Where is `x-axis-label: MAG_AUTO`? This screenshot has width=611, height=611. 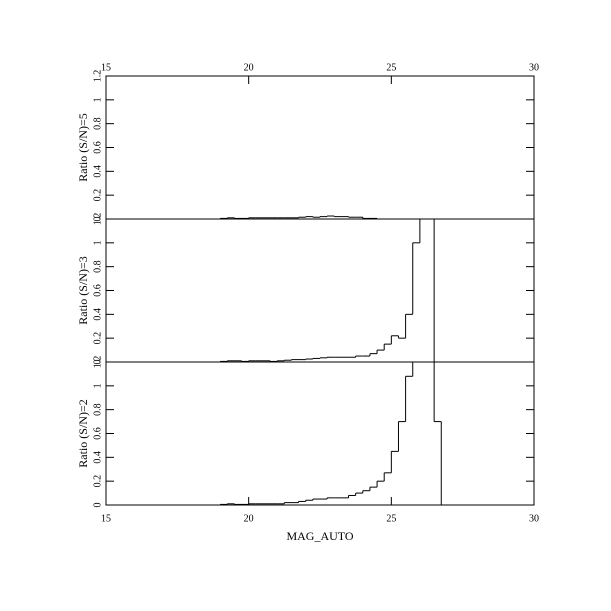
x-axis-label: MAG_AUTO is located at coordinates (319, 536).